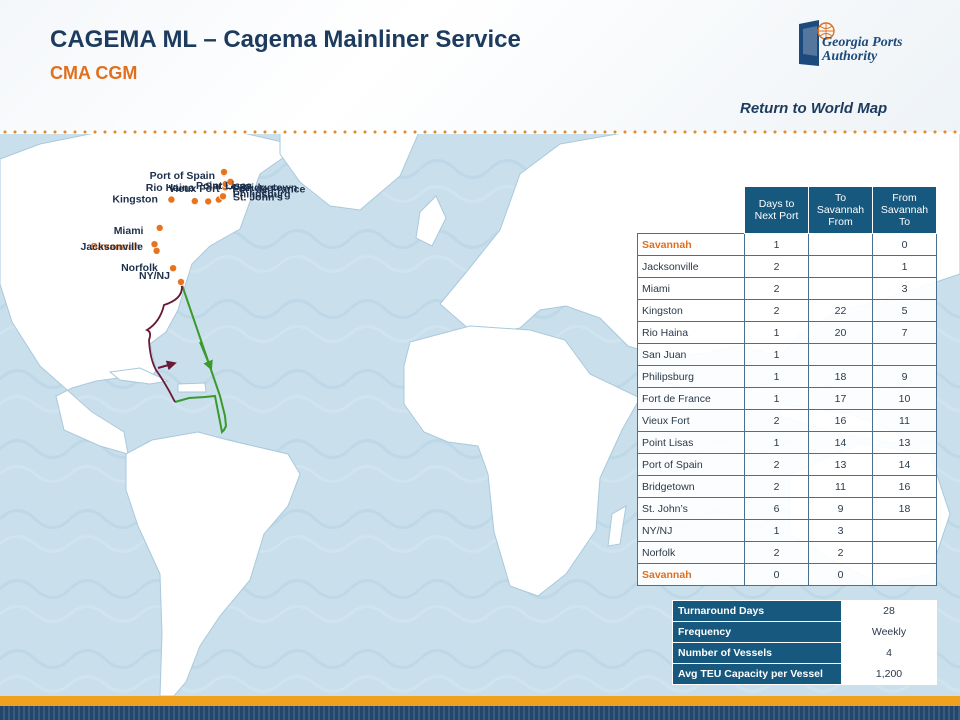 The height and width of the screenshot is (720, 960). Describe the element at coordinates (617, 526) in the screenshot. I see `madagascar` at that location.